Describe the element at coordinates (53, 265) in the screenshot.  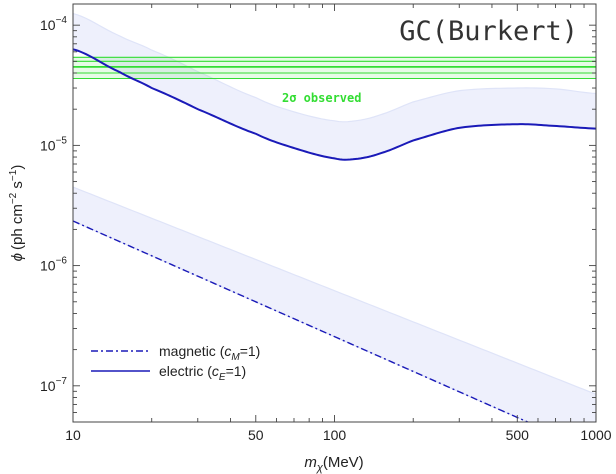
I see `y-tick-label: 10⁻⁶` at that location.